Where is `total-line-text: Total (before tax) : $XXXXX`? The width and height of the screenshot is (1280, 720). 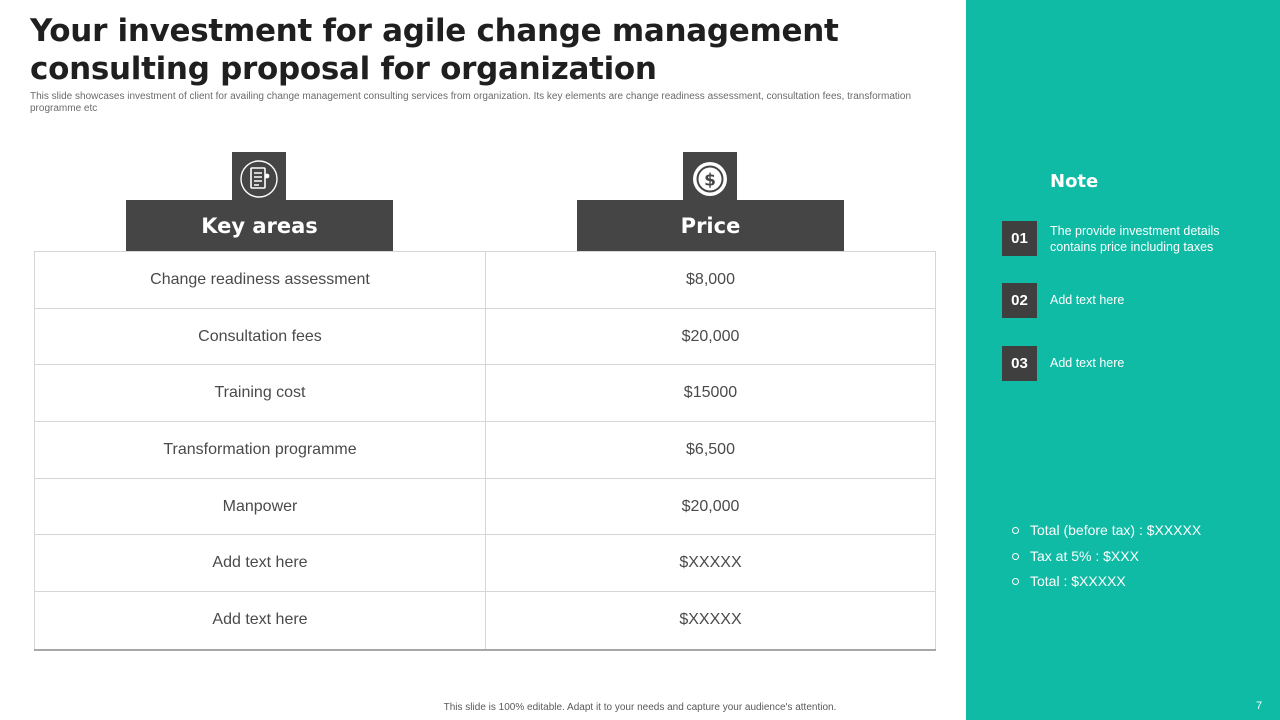
total-line-text: Total (before tax) : $XXXXX is located at coordinates (1116, 530).